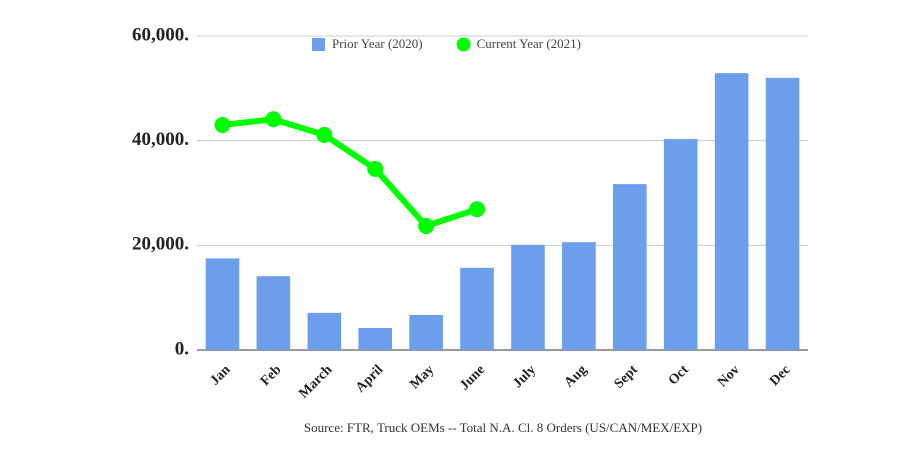 This screenshot has height=460, width=920. Describe the element at coordinates (529, 43) in the screenshot. I see `legend-label: Current Year (2021)` at that location.